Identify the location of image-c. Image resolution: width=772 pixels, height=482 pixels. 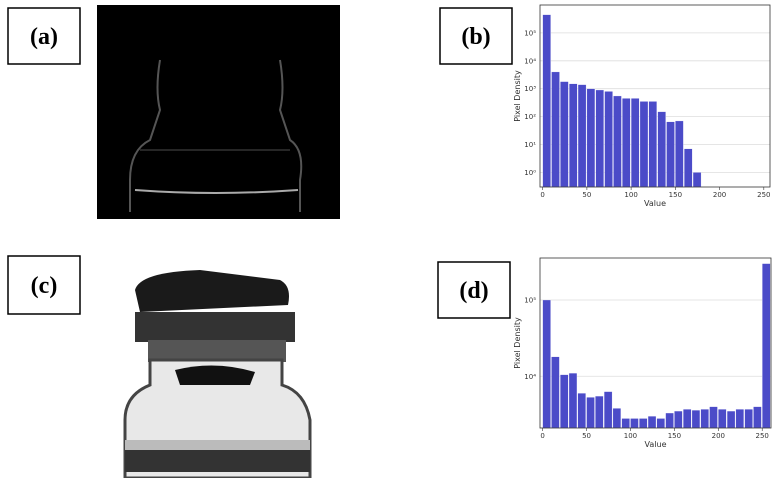
(217, 375).